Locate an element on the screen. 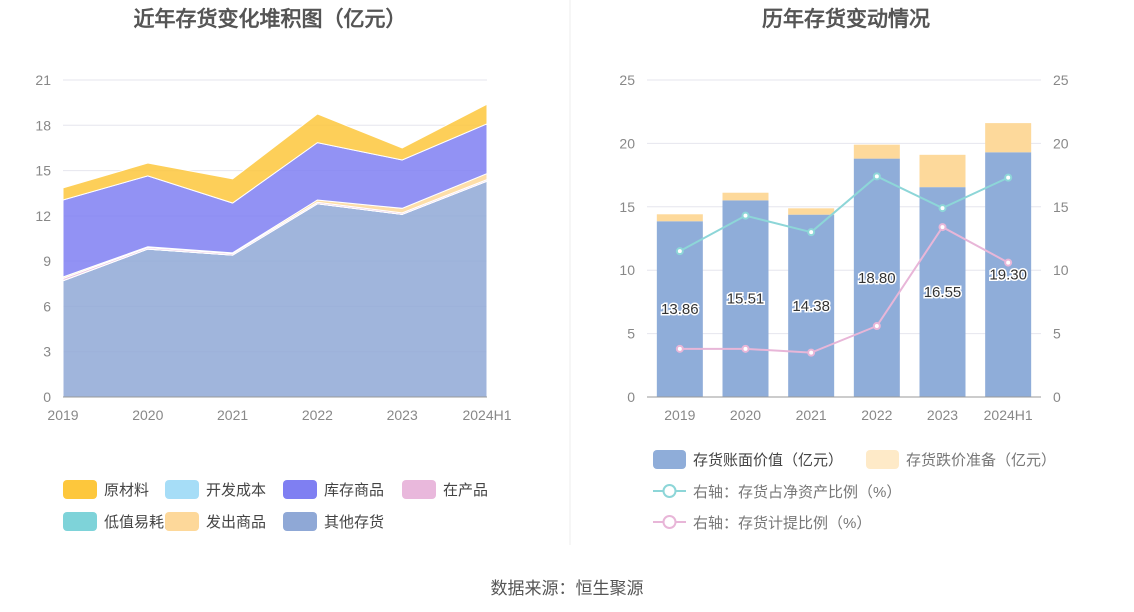 The width and height of the screenshot is (1134, 612). legend-item-存货跌价准备（亿元）: 存货跌价准备（亿元） is located at coordinates (961, 459).